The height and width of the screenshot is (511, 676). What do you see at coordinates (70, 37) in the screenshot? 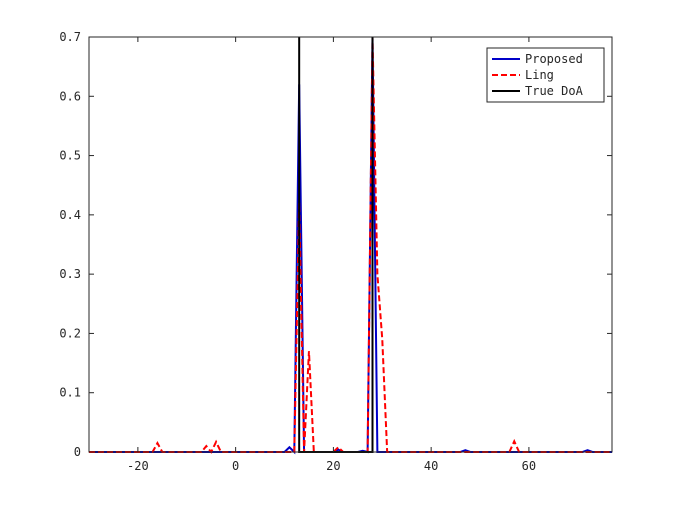
I see `y-tick-label: 0.7` at bounding box center [70, 37].